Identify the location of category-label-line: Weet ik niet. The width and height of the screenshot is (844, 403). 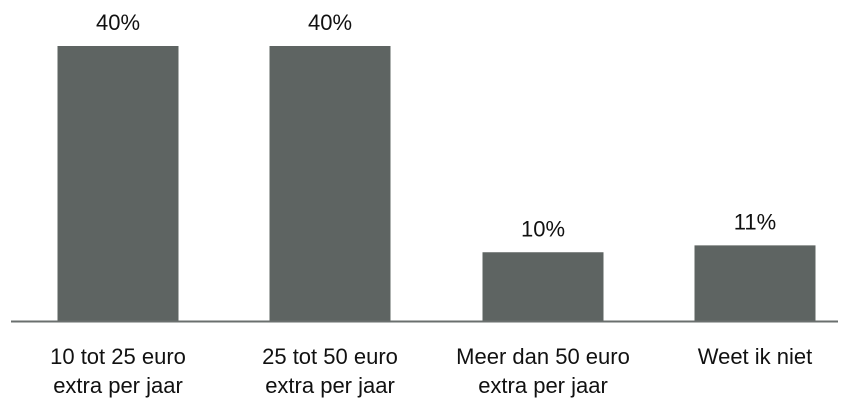
(755, 356).